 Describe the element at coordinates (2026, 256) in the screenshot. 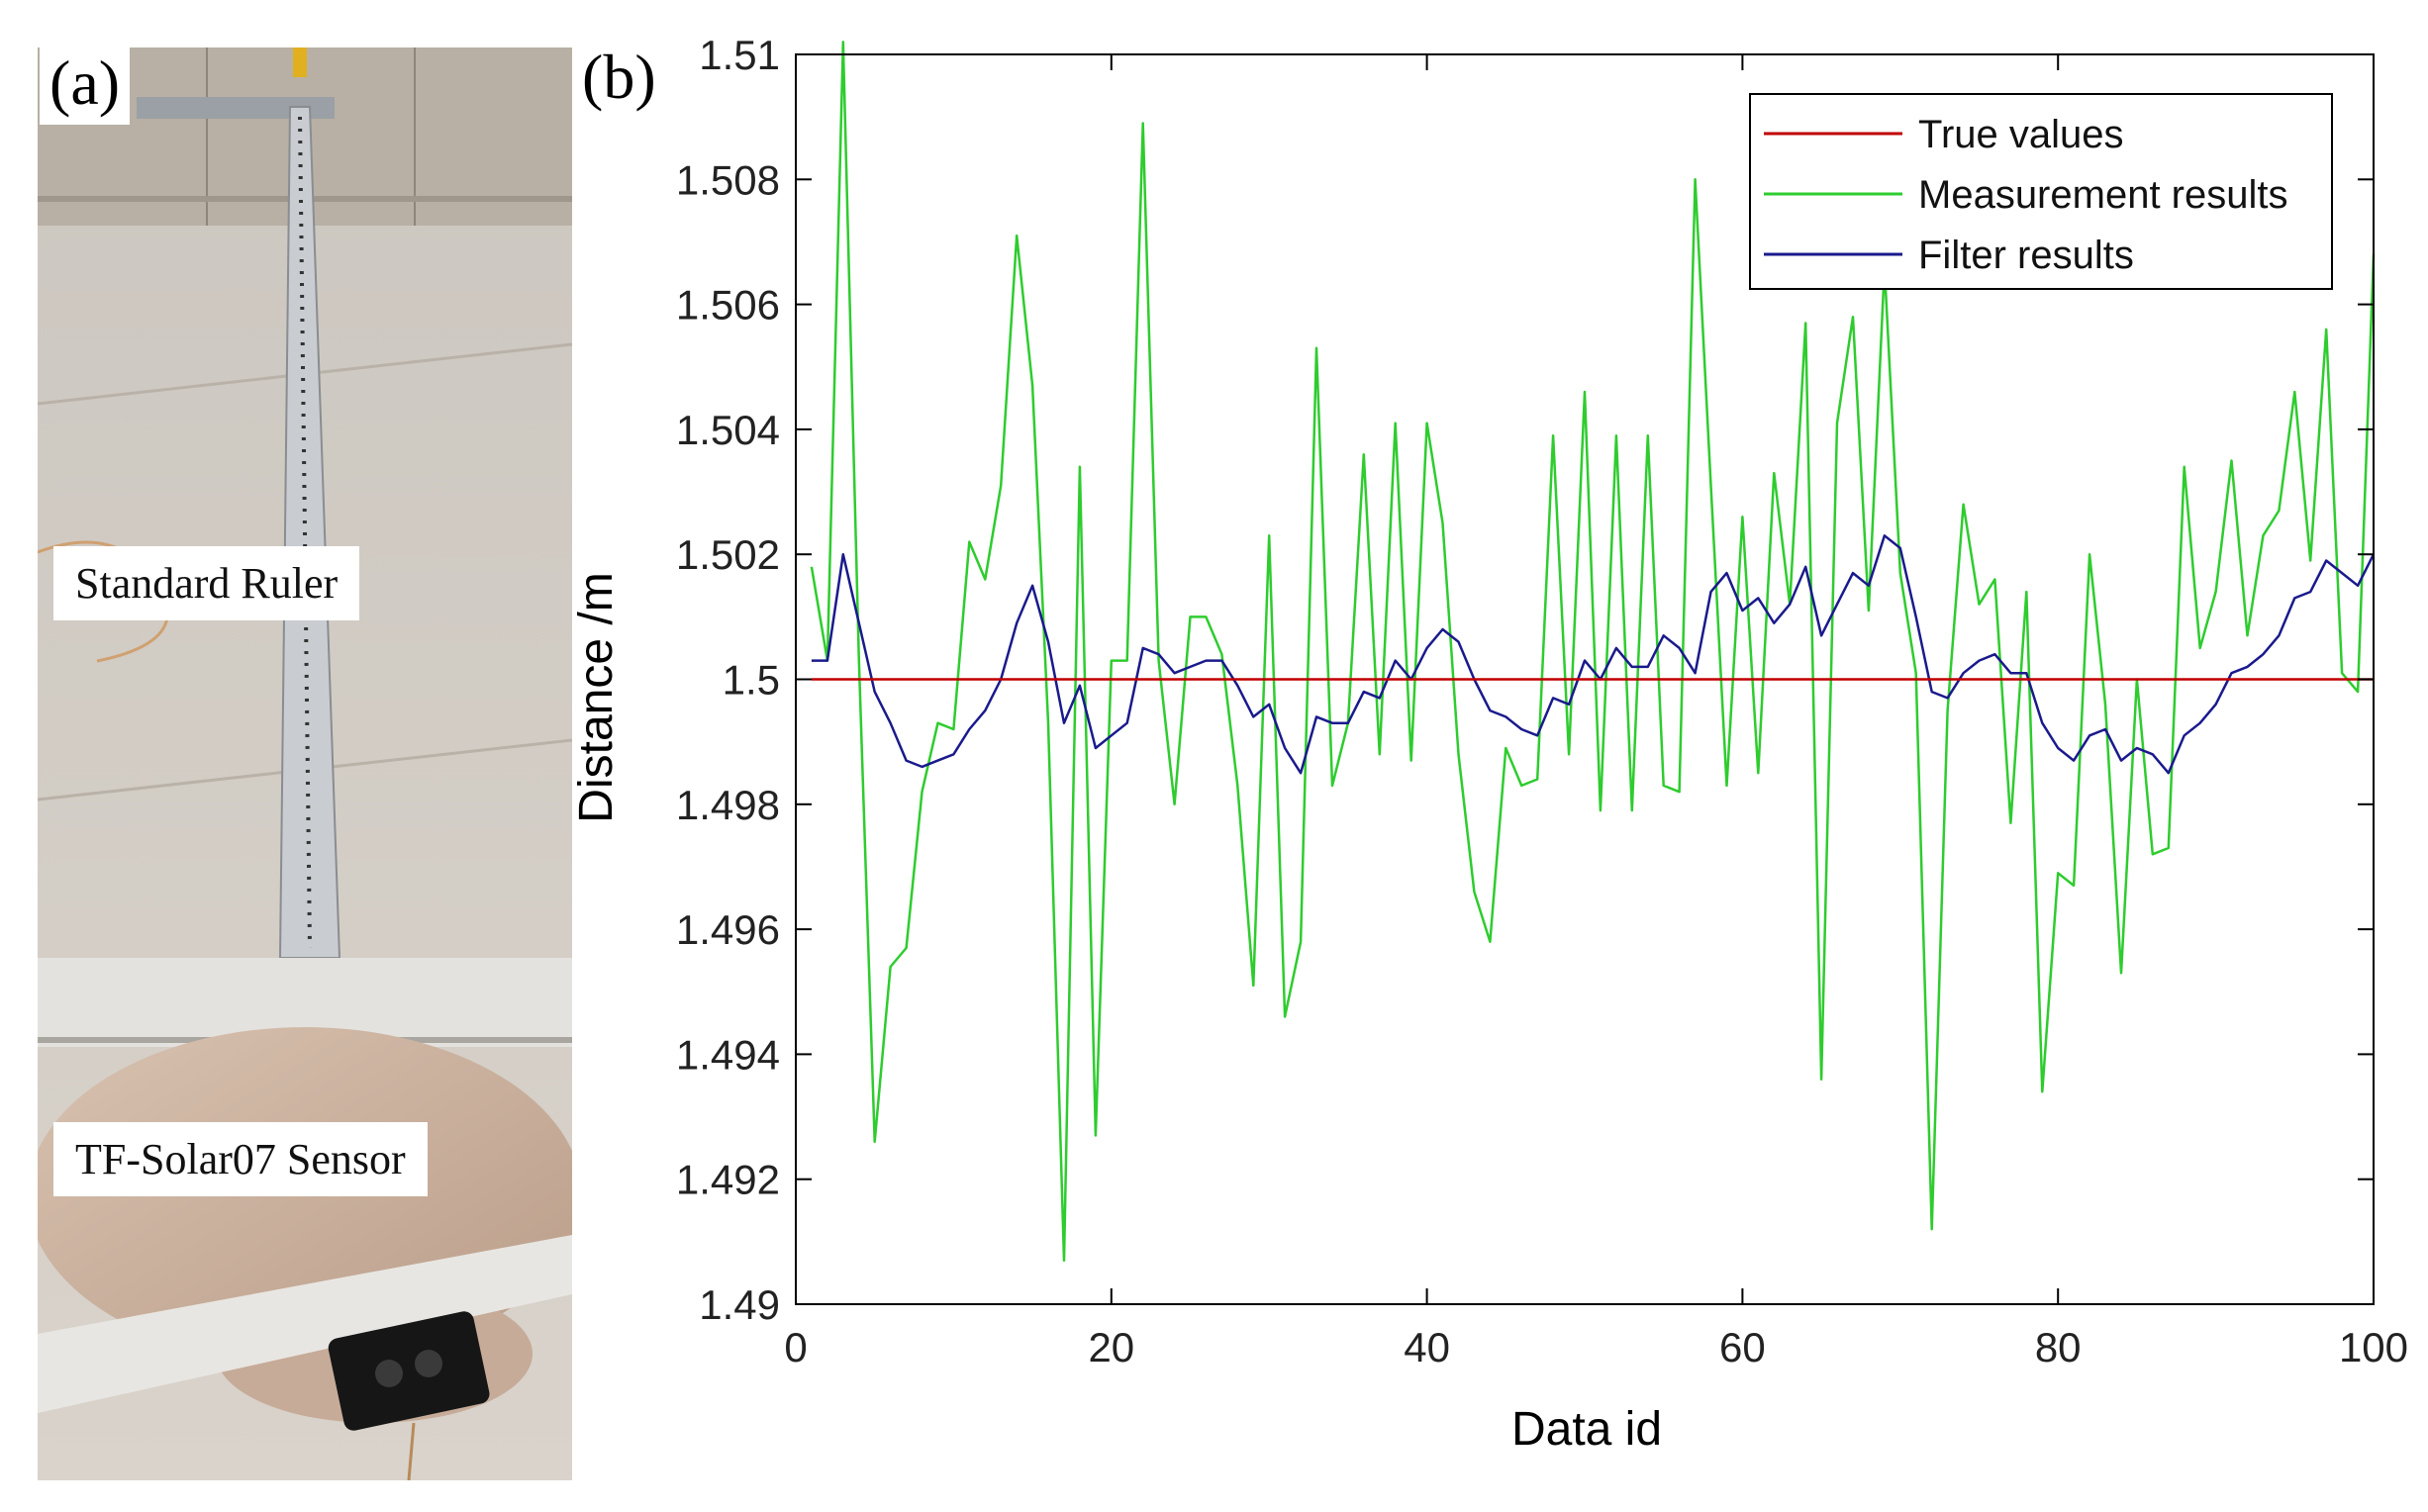

I see `legend-entry-filter-results: Filter results` at that location.